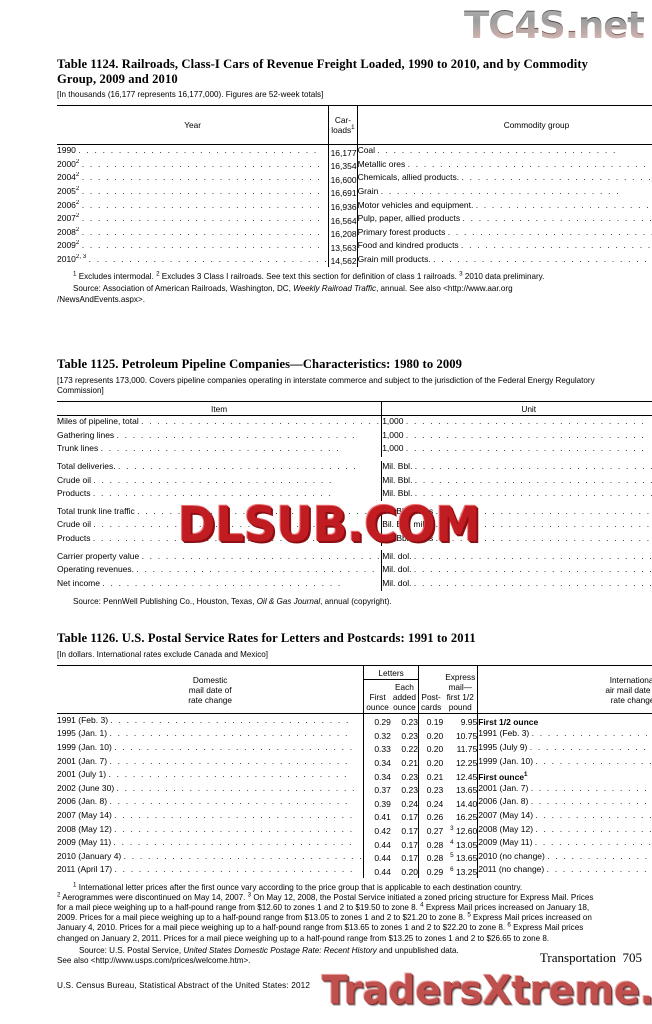 Image resolution: width=652 pixels, height=1024 pixels. Describe the element at coordinates (564, 775) in the screenshot. I see `cell-intl-date: First ounce1` at that location.